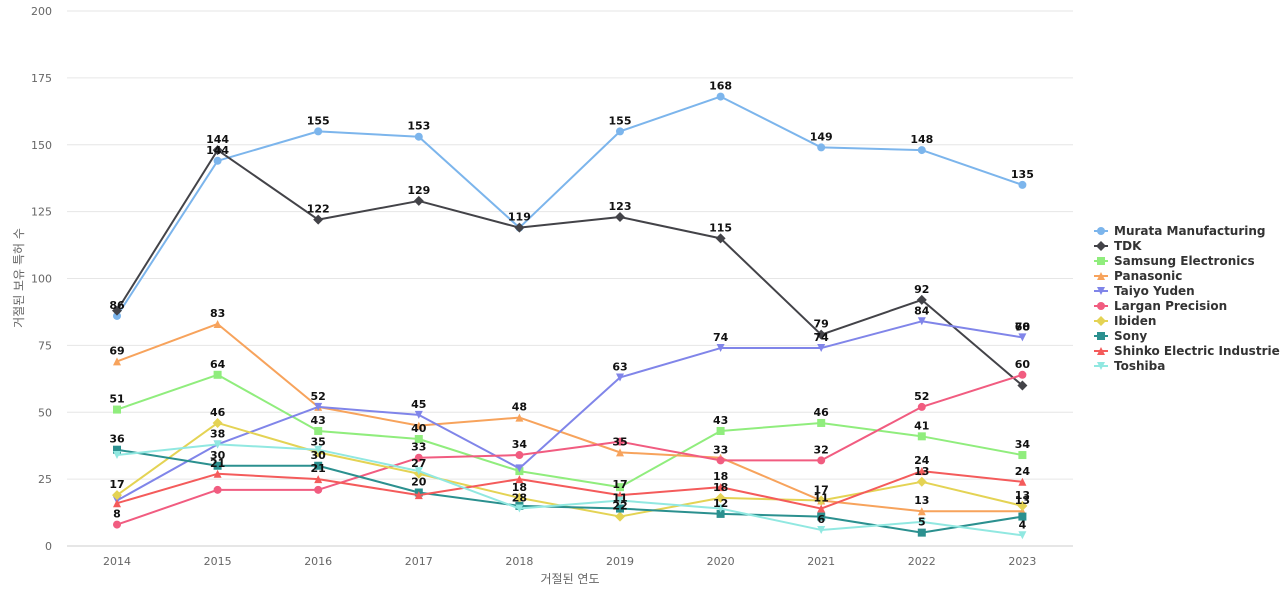  I want to click on legend-item: Samsung Electronics, so click(1174, 261).